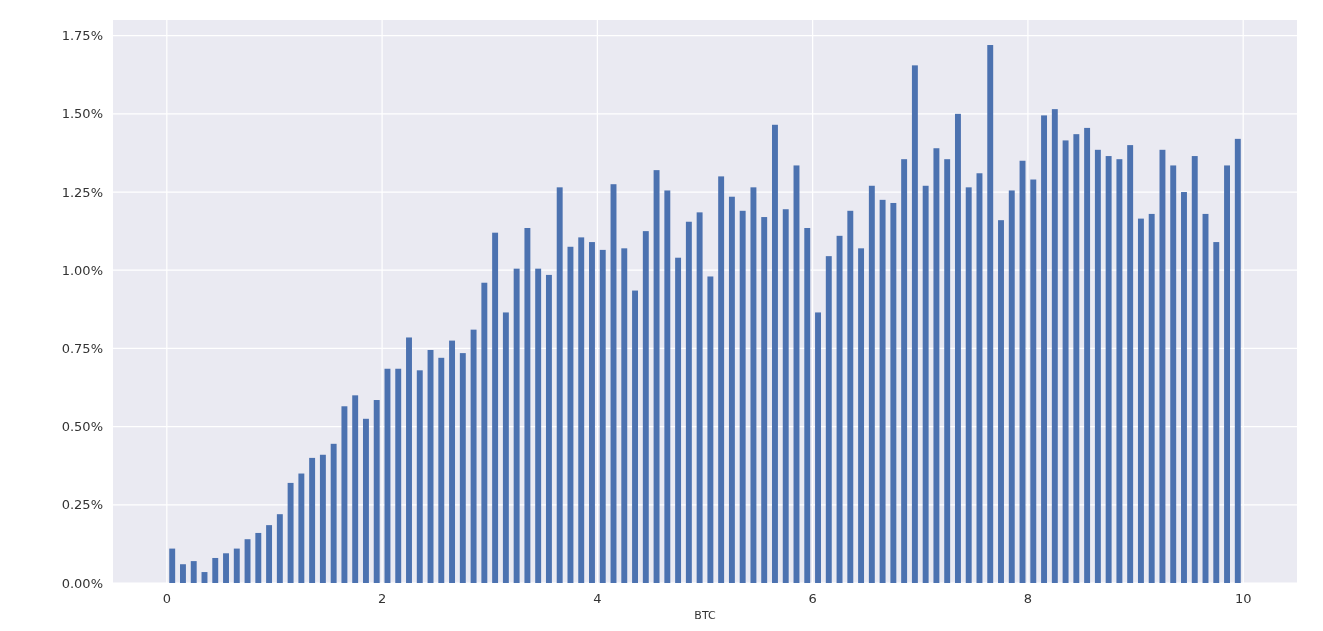  Describe the element at coordinates (82, 114) in the screenshot. I see `y-tick-label: 1.50%` at that location.